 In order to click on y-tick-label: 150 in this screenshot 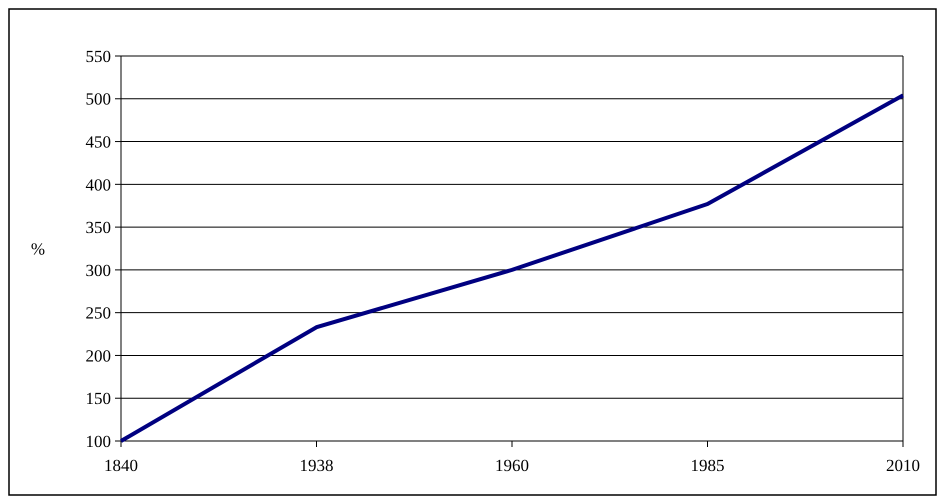, I will do `click(98, 398)`.